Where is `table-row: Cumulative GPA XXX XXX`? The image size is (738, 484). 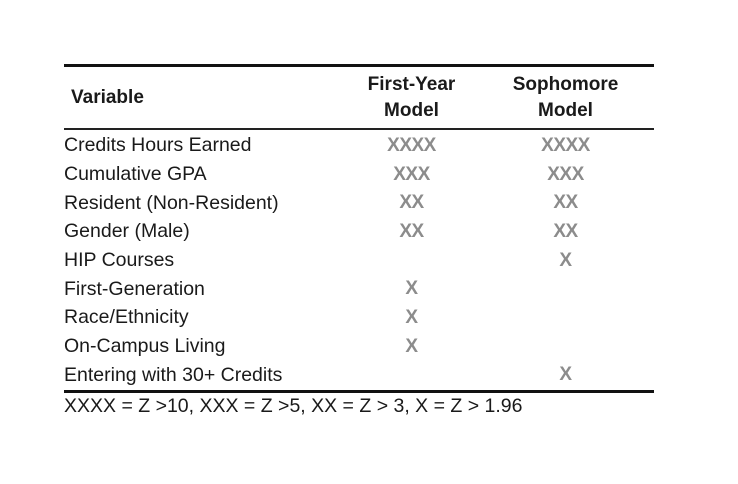 table-row: Cumulative GPA XXX XXX is located at coordinates (359, 174).